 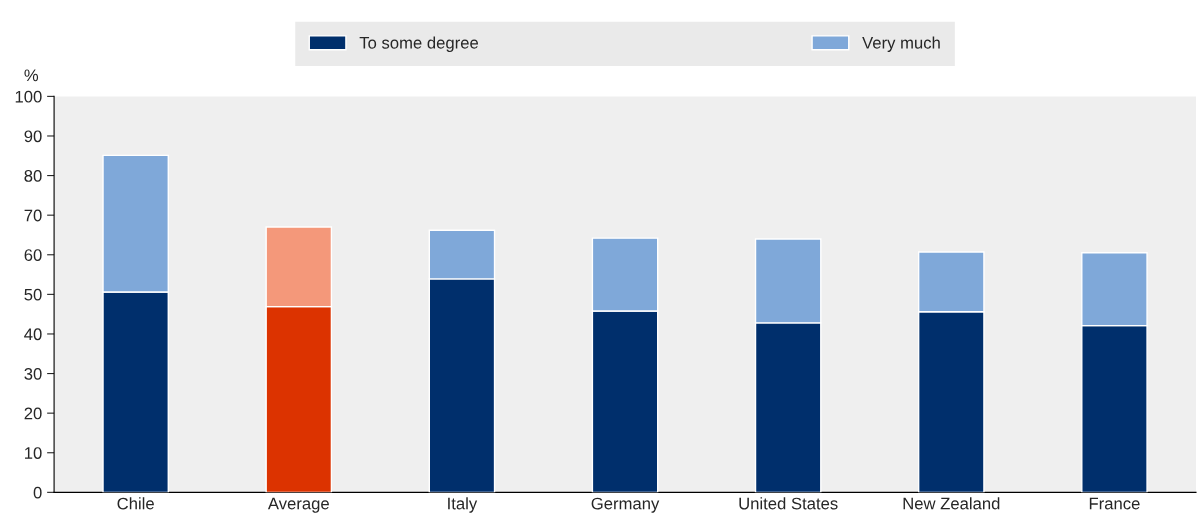 What do you see at coordinates (33, 373) in the screenshot?
I see `y-tick-label: 30` at bounding box center [33, 373].